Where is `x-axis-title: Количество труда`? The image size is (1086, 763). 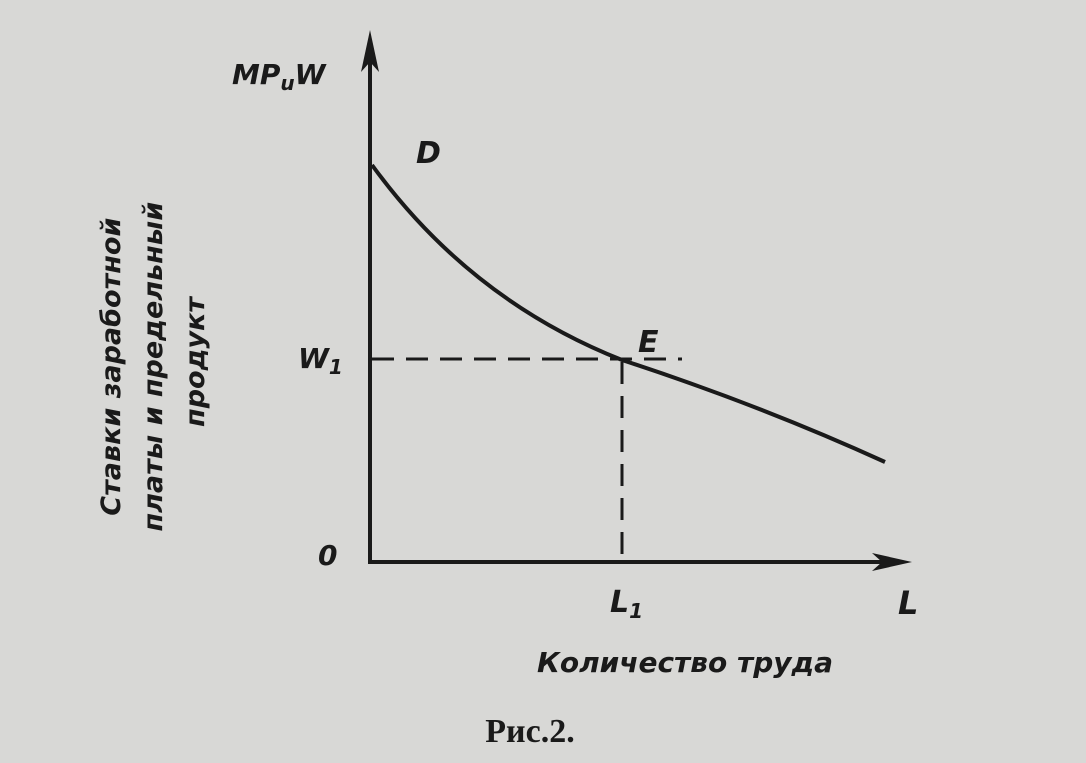
x-axis-title: Количество труда is located at coordinates (685, 662).